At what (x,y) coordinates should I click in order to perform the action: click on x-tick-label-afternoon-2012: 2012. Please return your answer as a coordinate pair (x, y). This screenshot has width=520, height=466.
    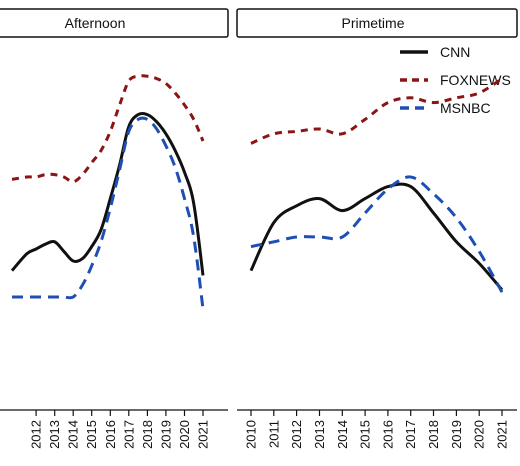
    Looking at the image, I should click on (36, 434).